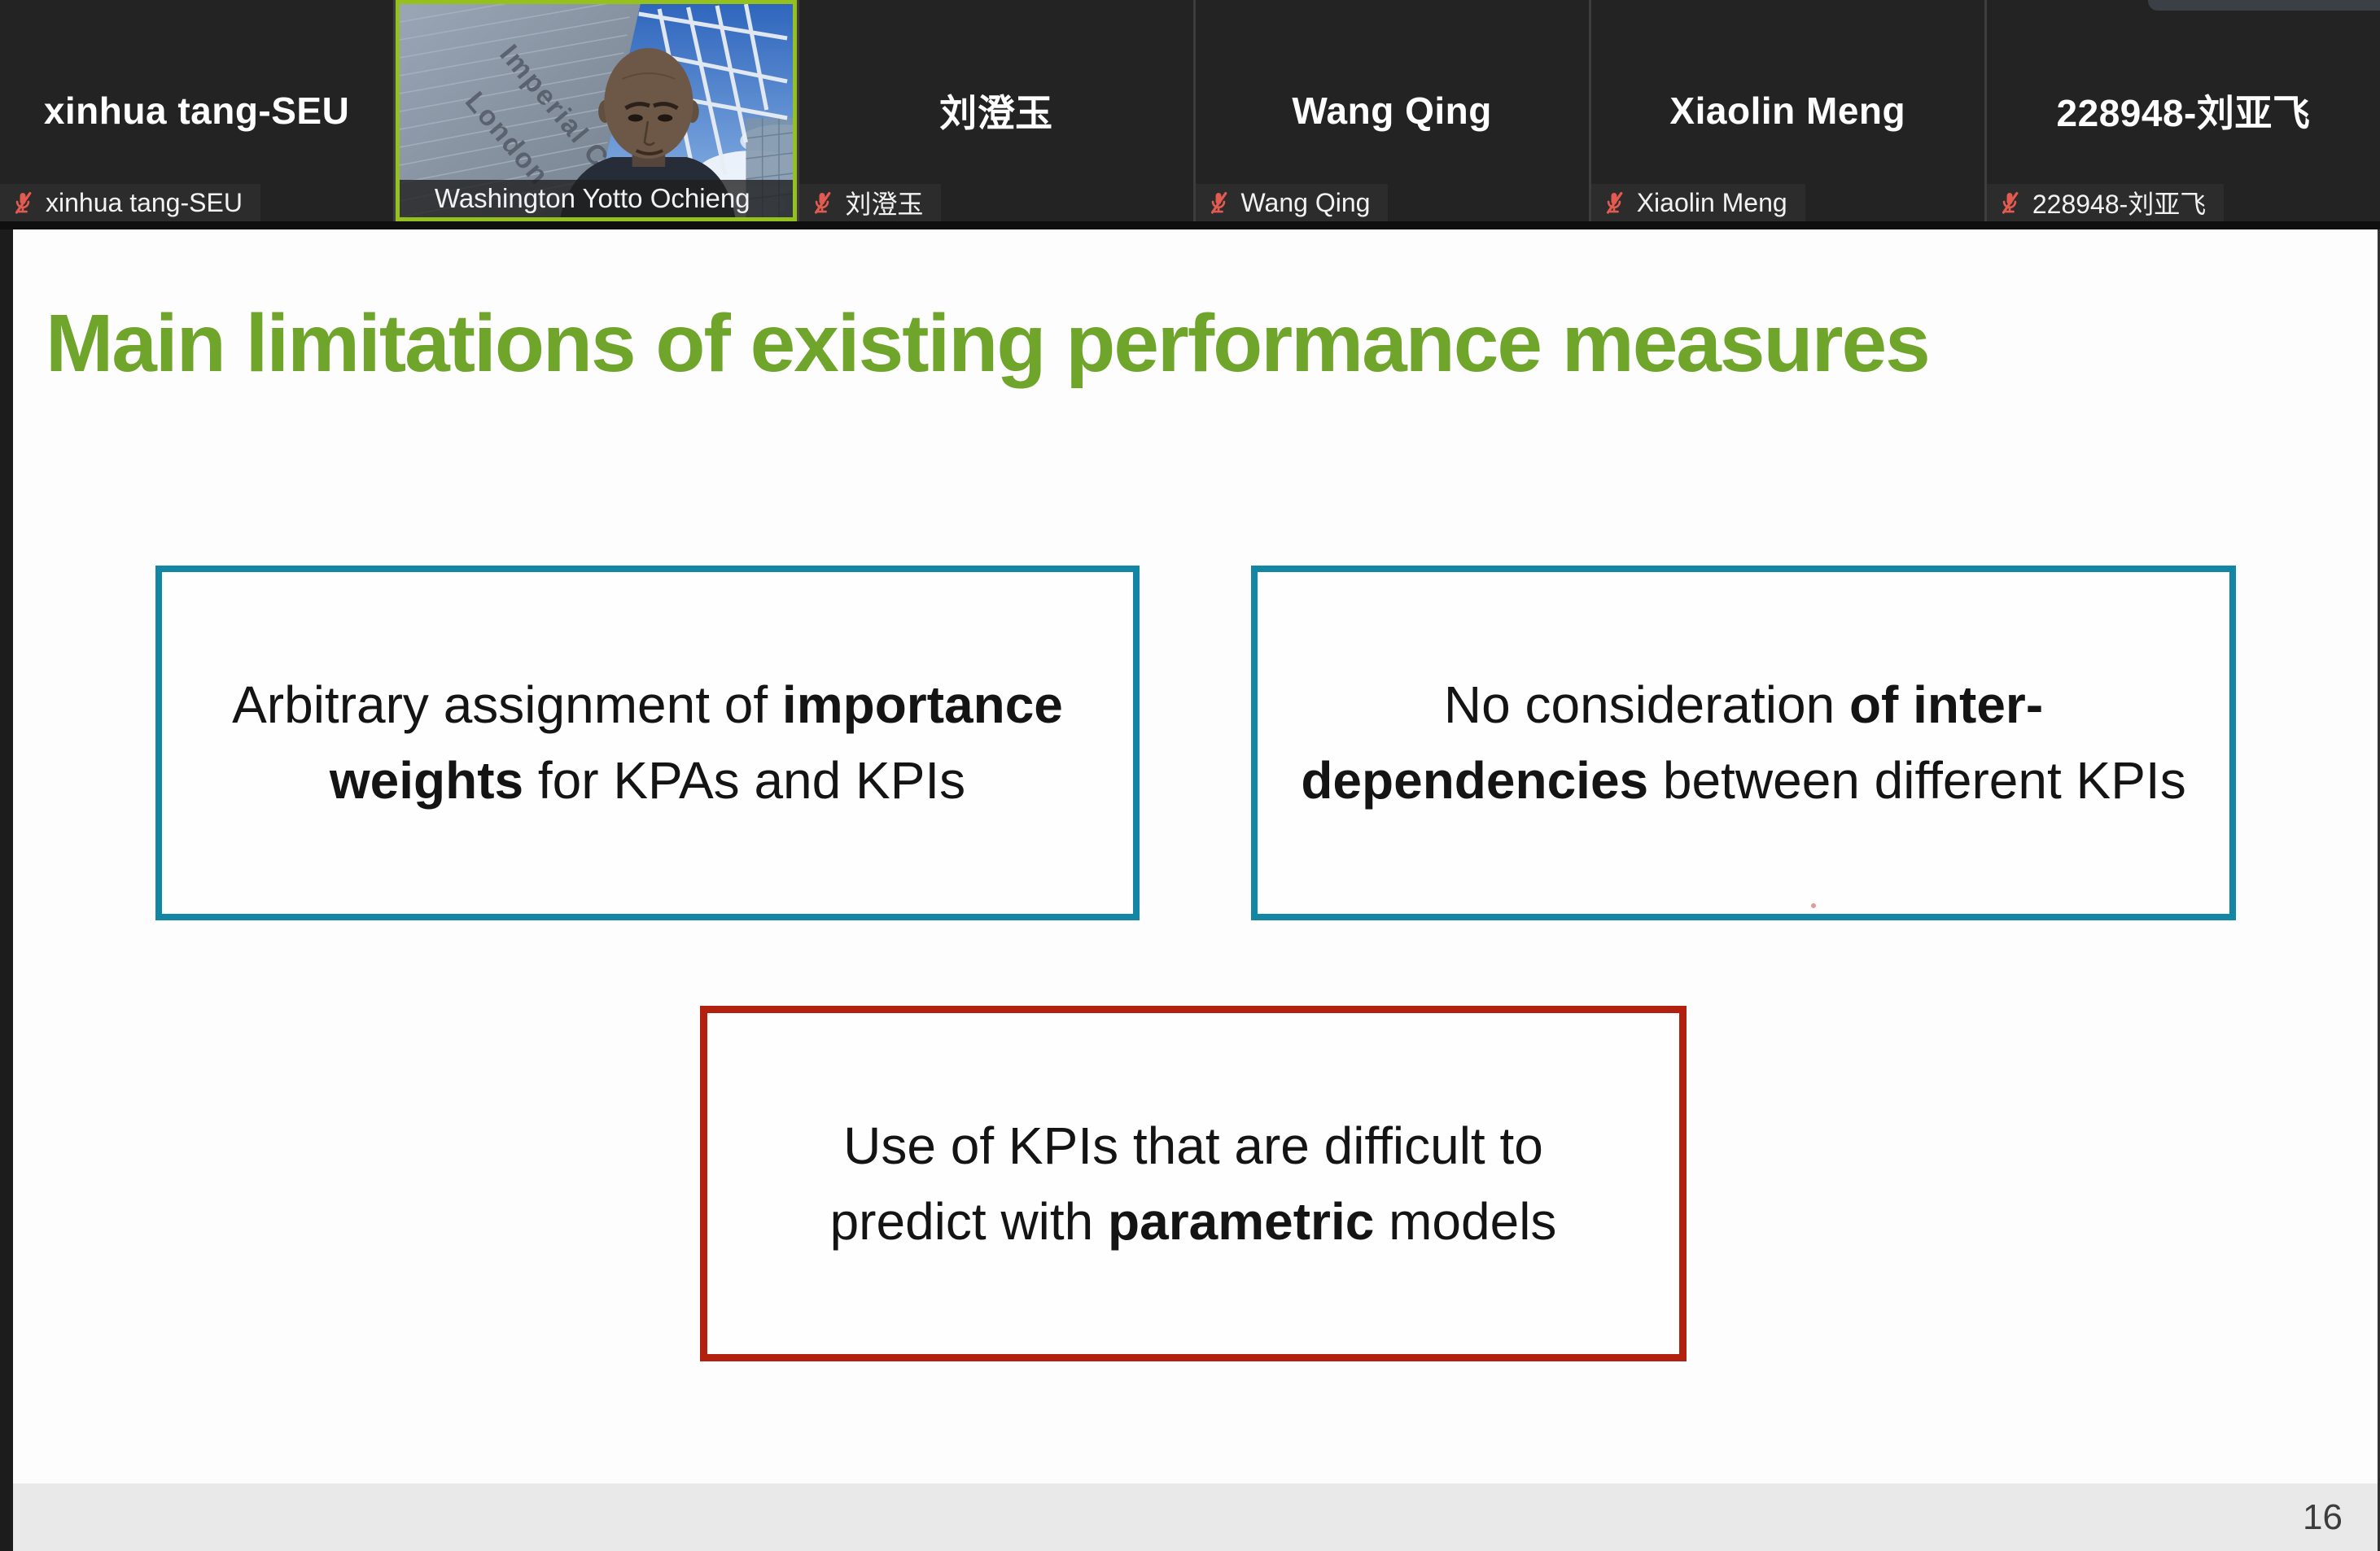 The image size is (2380, 1551). I want to click on text-segment-bold: parametric, so click(1242, 1221).